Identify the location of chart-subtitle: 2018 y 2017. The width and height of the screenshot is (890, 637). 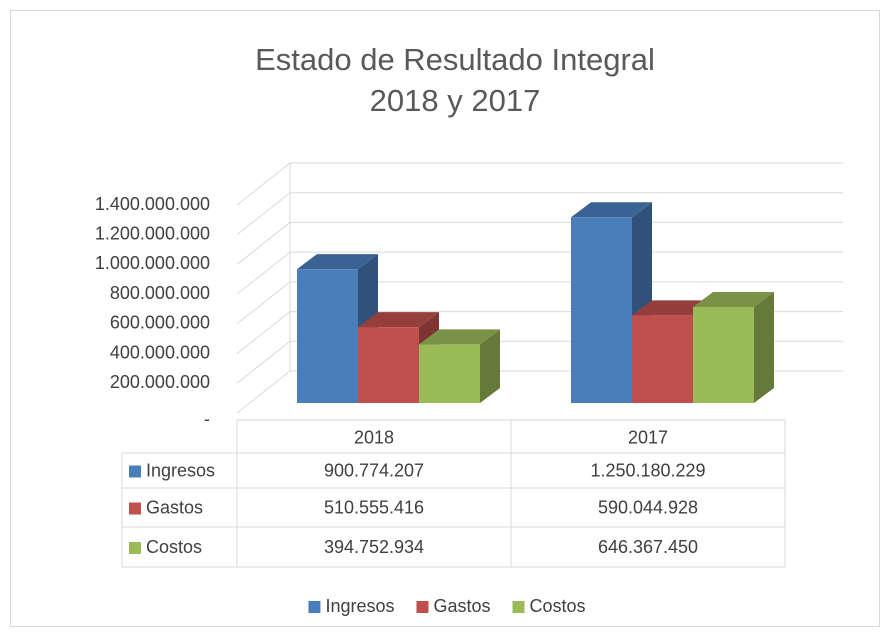
(455, 100).